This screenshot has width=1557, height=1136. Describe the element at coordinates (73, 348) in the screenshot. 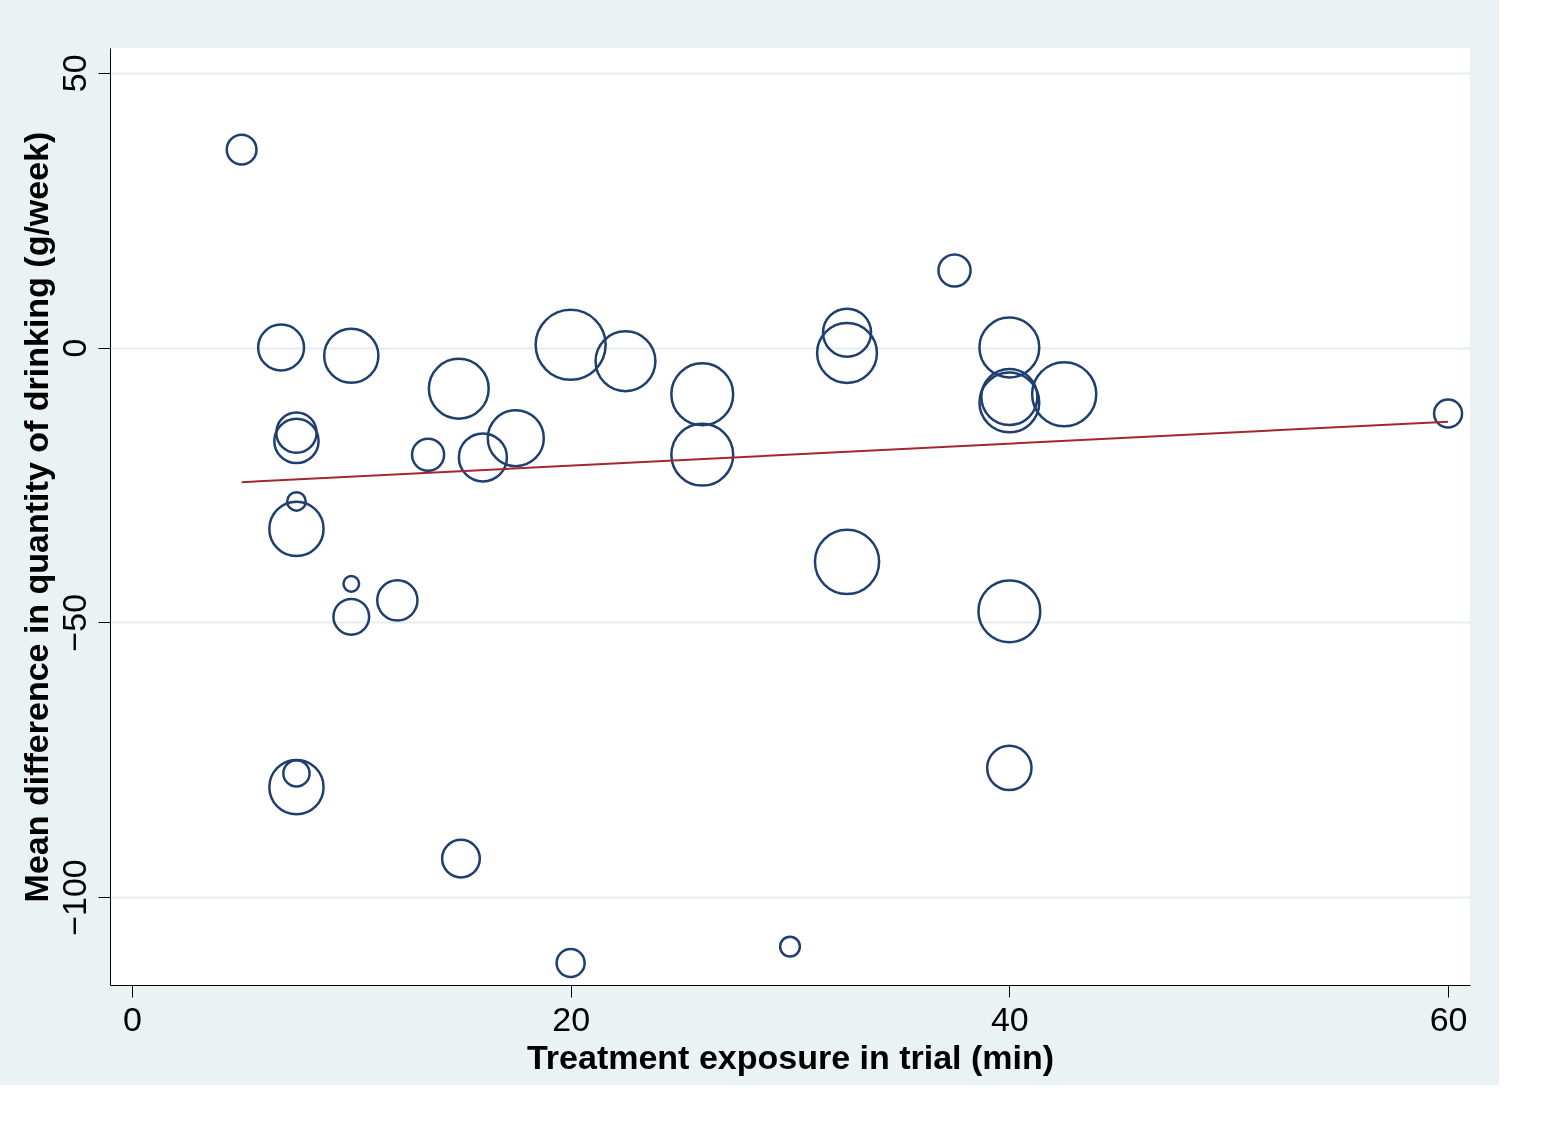

I see `y-tick-label: 0` at that location.